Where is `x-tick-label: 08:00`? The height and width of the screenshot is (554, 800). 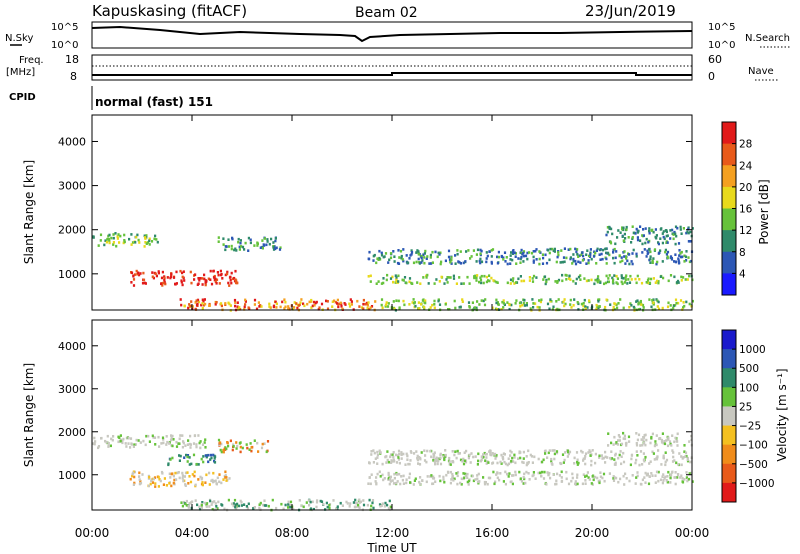 x-tick-label: 08:00 is located at coordinates (292, 533).